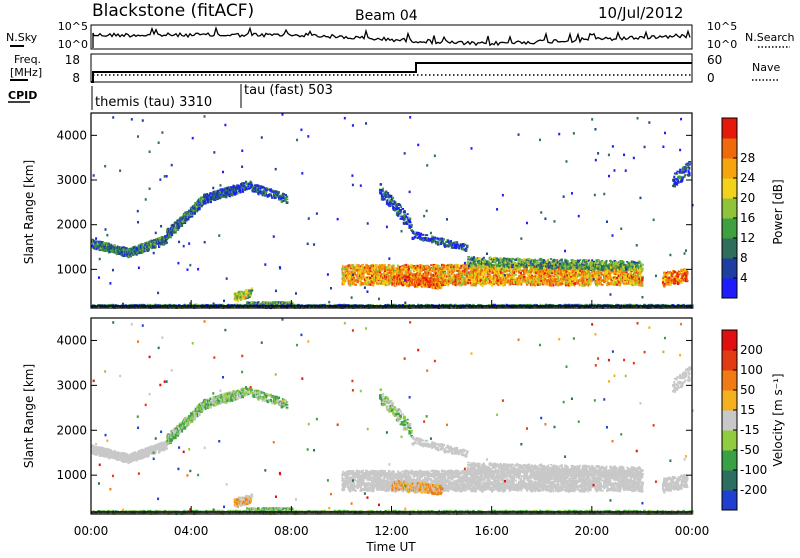  What do you see at coordinates (722, 26) in the screenshot?
I see `nsearch-tick-top: 10^5` at bounding box center [722, 26].